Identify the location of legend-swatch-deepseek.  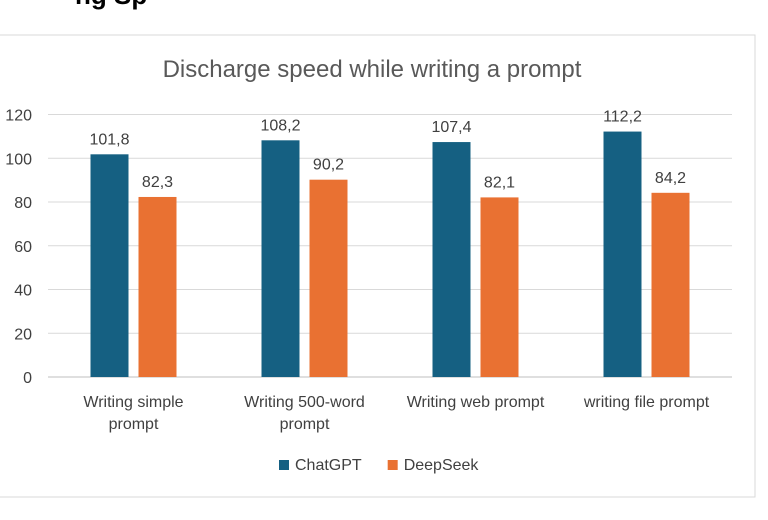
(392, 465).